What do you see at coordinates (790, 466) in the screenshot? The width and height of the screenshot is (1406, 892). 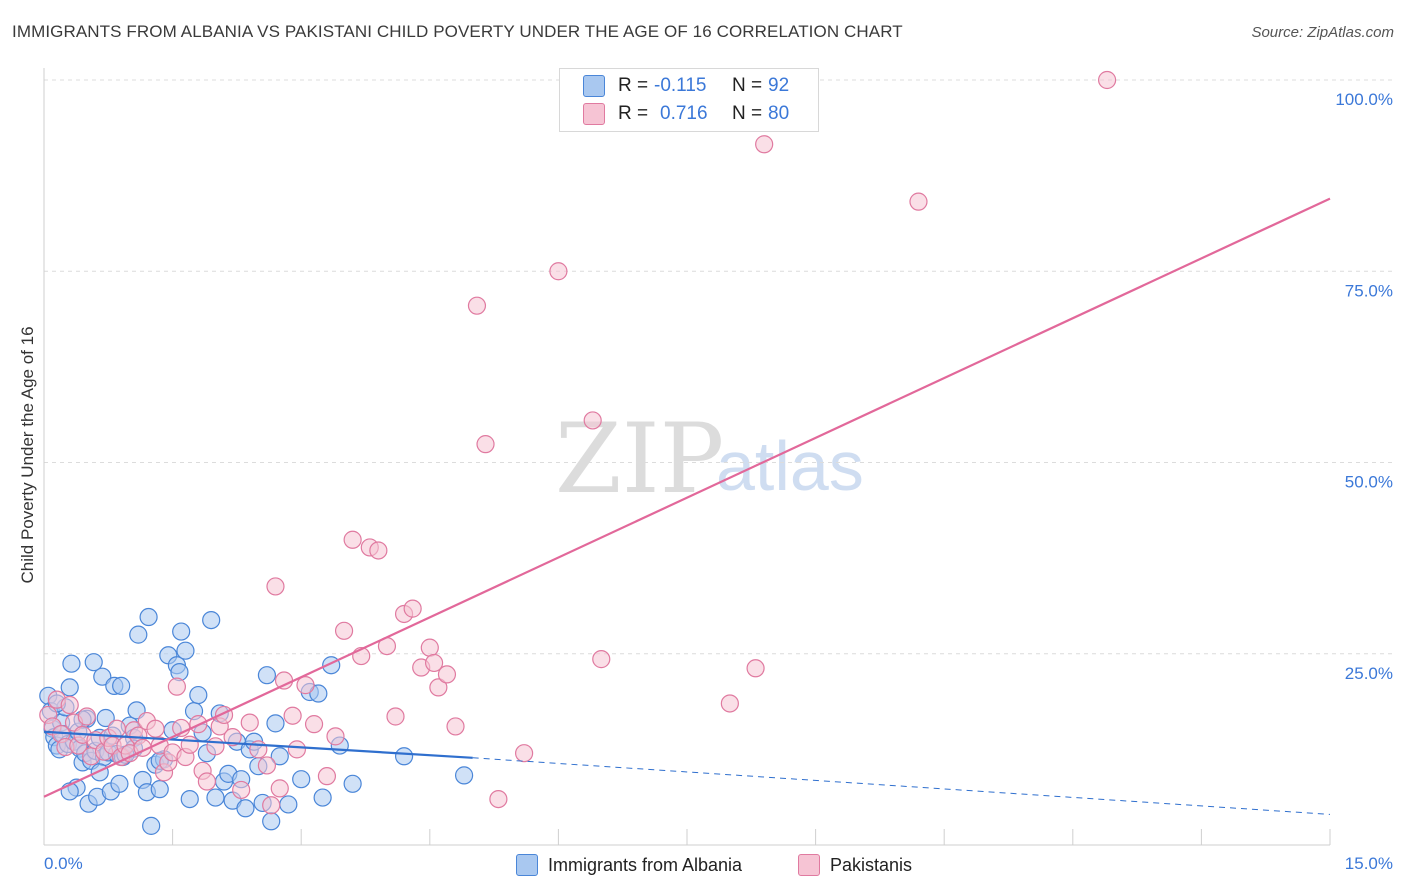 I see `watermark-atlas: atlas` at bounding box center [790, 466].